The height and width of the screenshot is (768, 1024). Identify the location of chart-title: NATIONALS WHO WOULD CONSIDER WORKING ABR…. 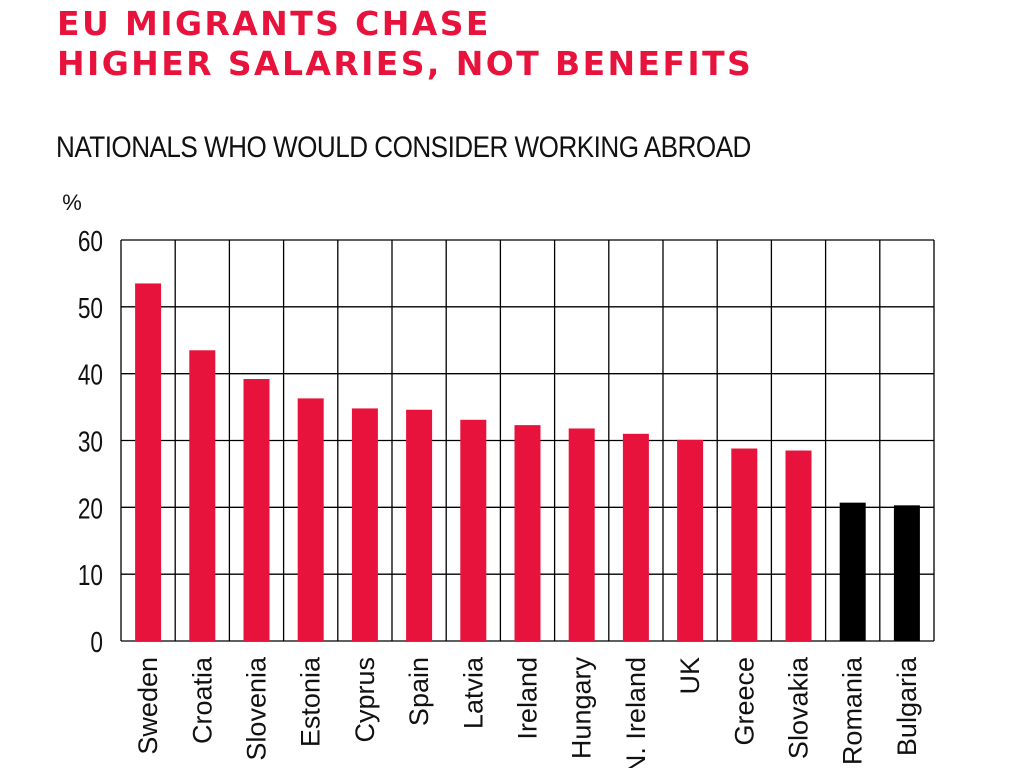
(403, 147).